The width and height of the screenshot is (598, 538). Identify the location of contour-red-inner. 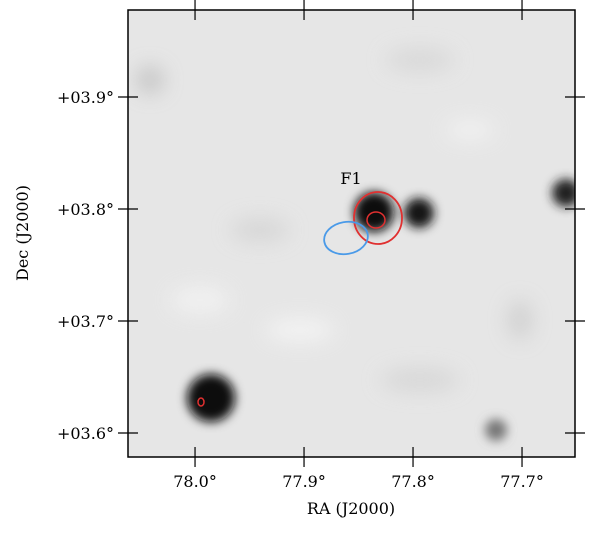
(376, 220).